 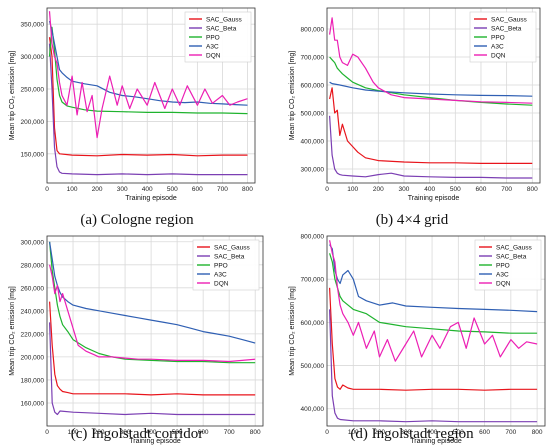 What do you see at coordinates (33, 265) in the screenshot?
I see `y-tick-label: 280,000` at bounding box center [33, 265].